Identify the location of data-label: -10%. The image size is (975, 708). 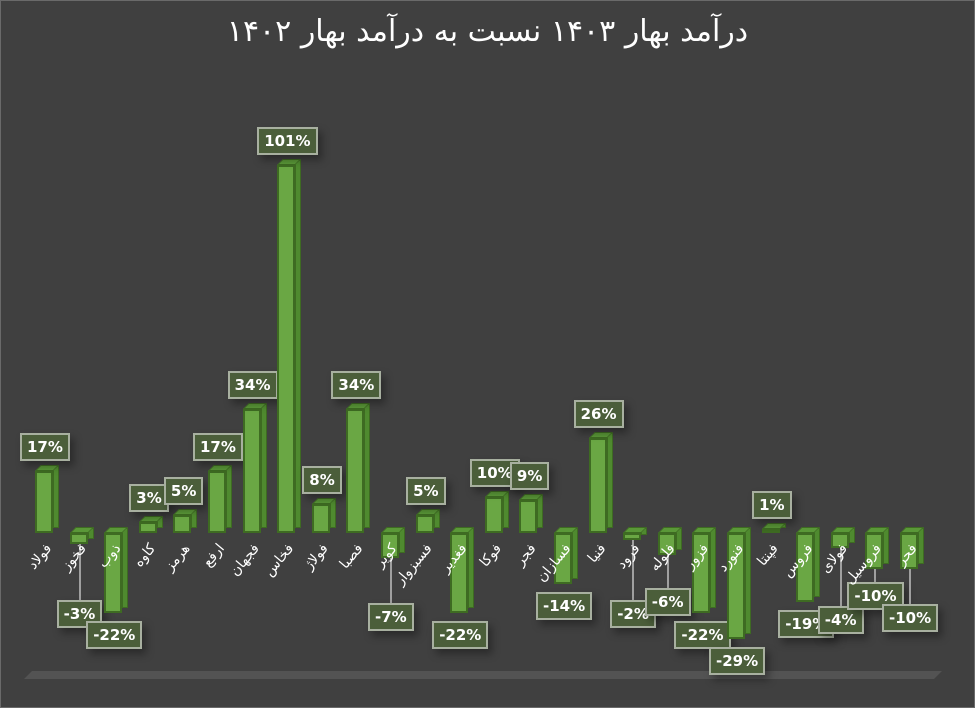
(910, 618).